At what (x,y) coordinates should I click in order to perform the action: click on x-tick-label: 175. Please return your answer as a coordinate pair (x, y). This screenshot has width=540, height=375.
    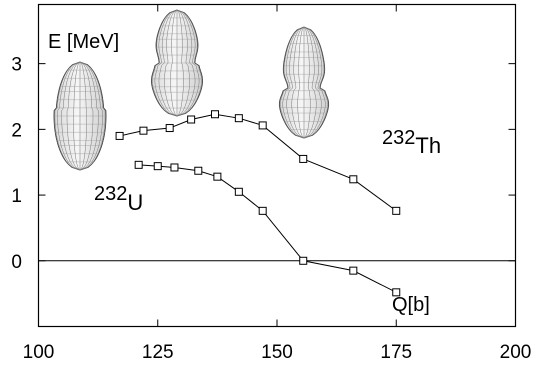
    Looking at the image, I should click on (396, 352).